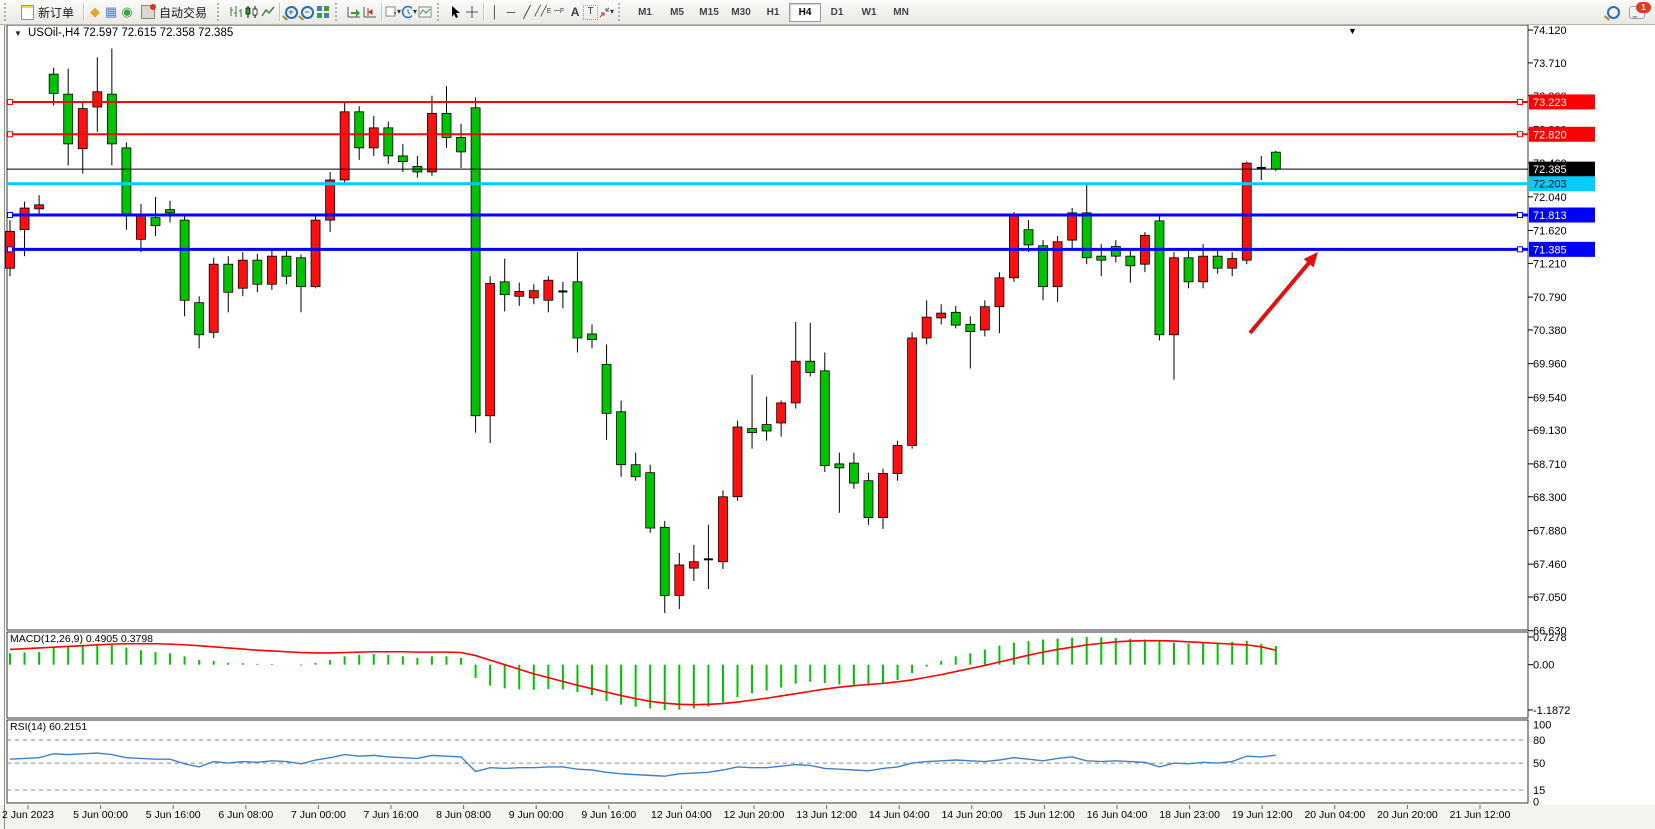  Describe the element at coordinates (901, 12) in the screenshot. I see `timeframe-button-mn: MN` at that location.